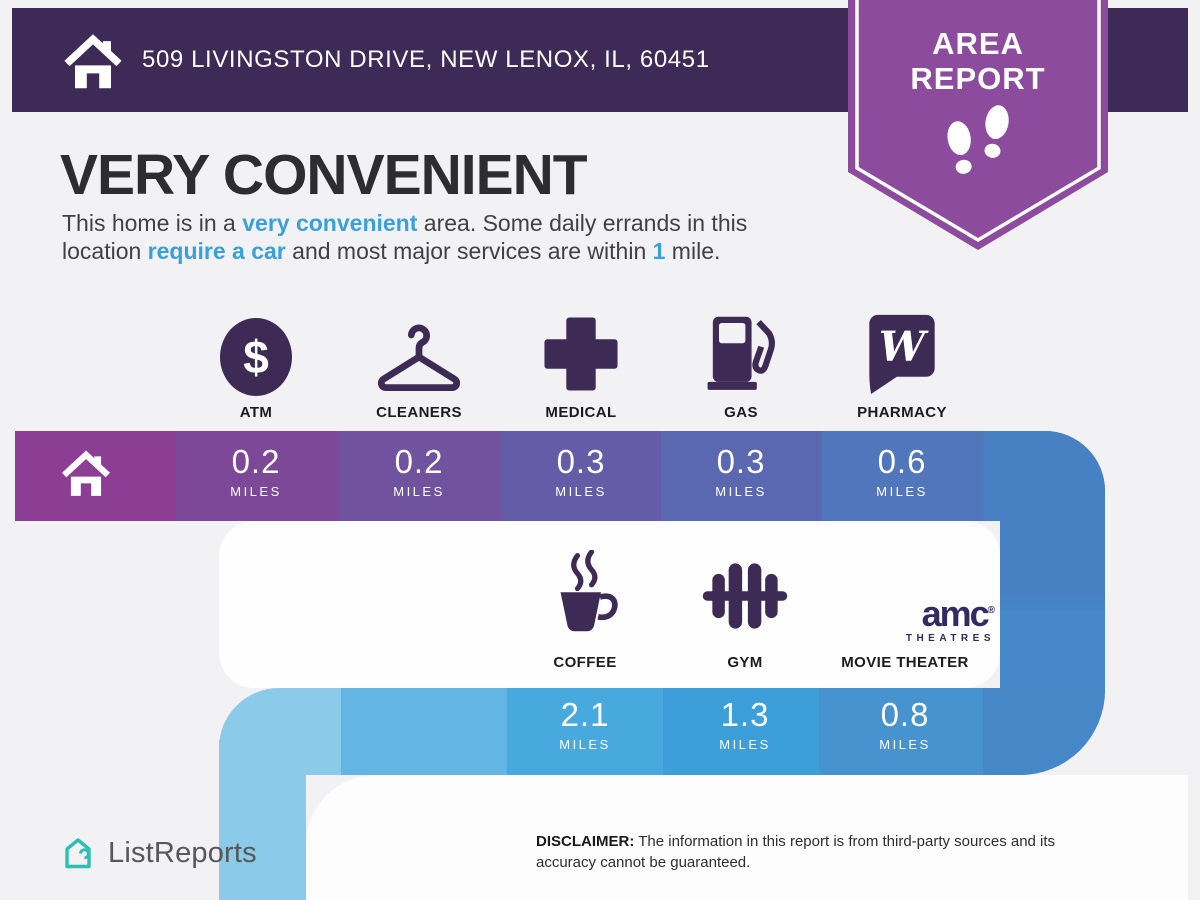  I want to click on bar-segment-gas, so click(741, 476).